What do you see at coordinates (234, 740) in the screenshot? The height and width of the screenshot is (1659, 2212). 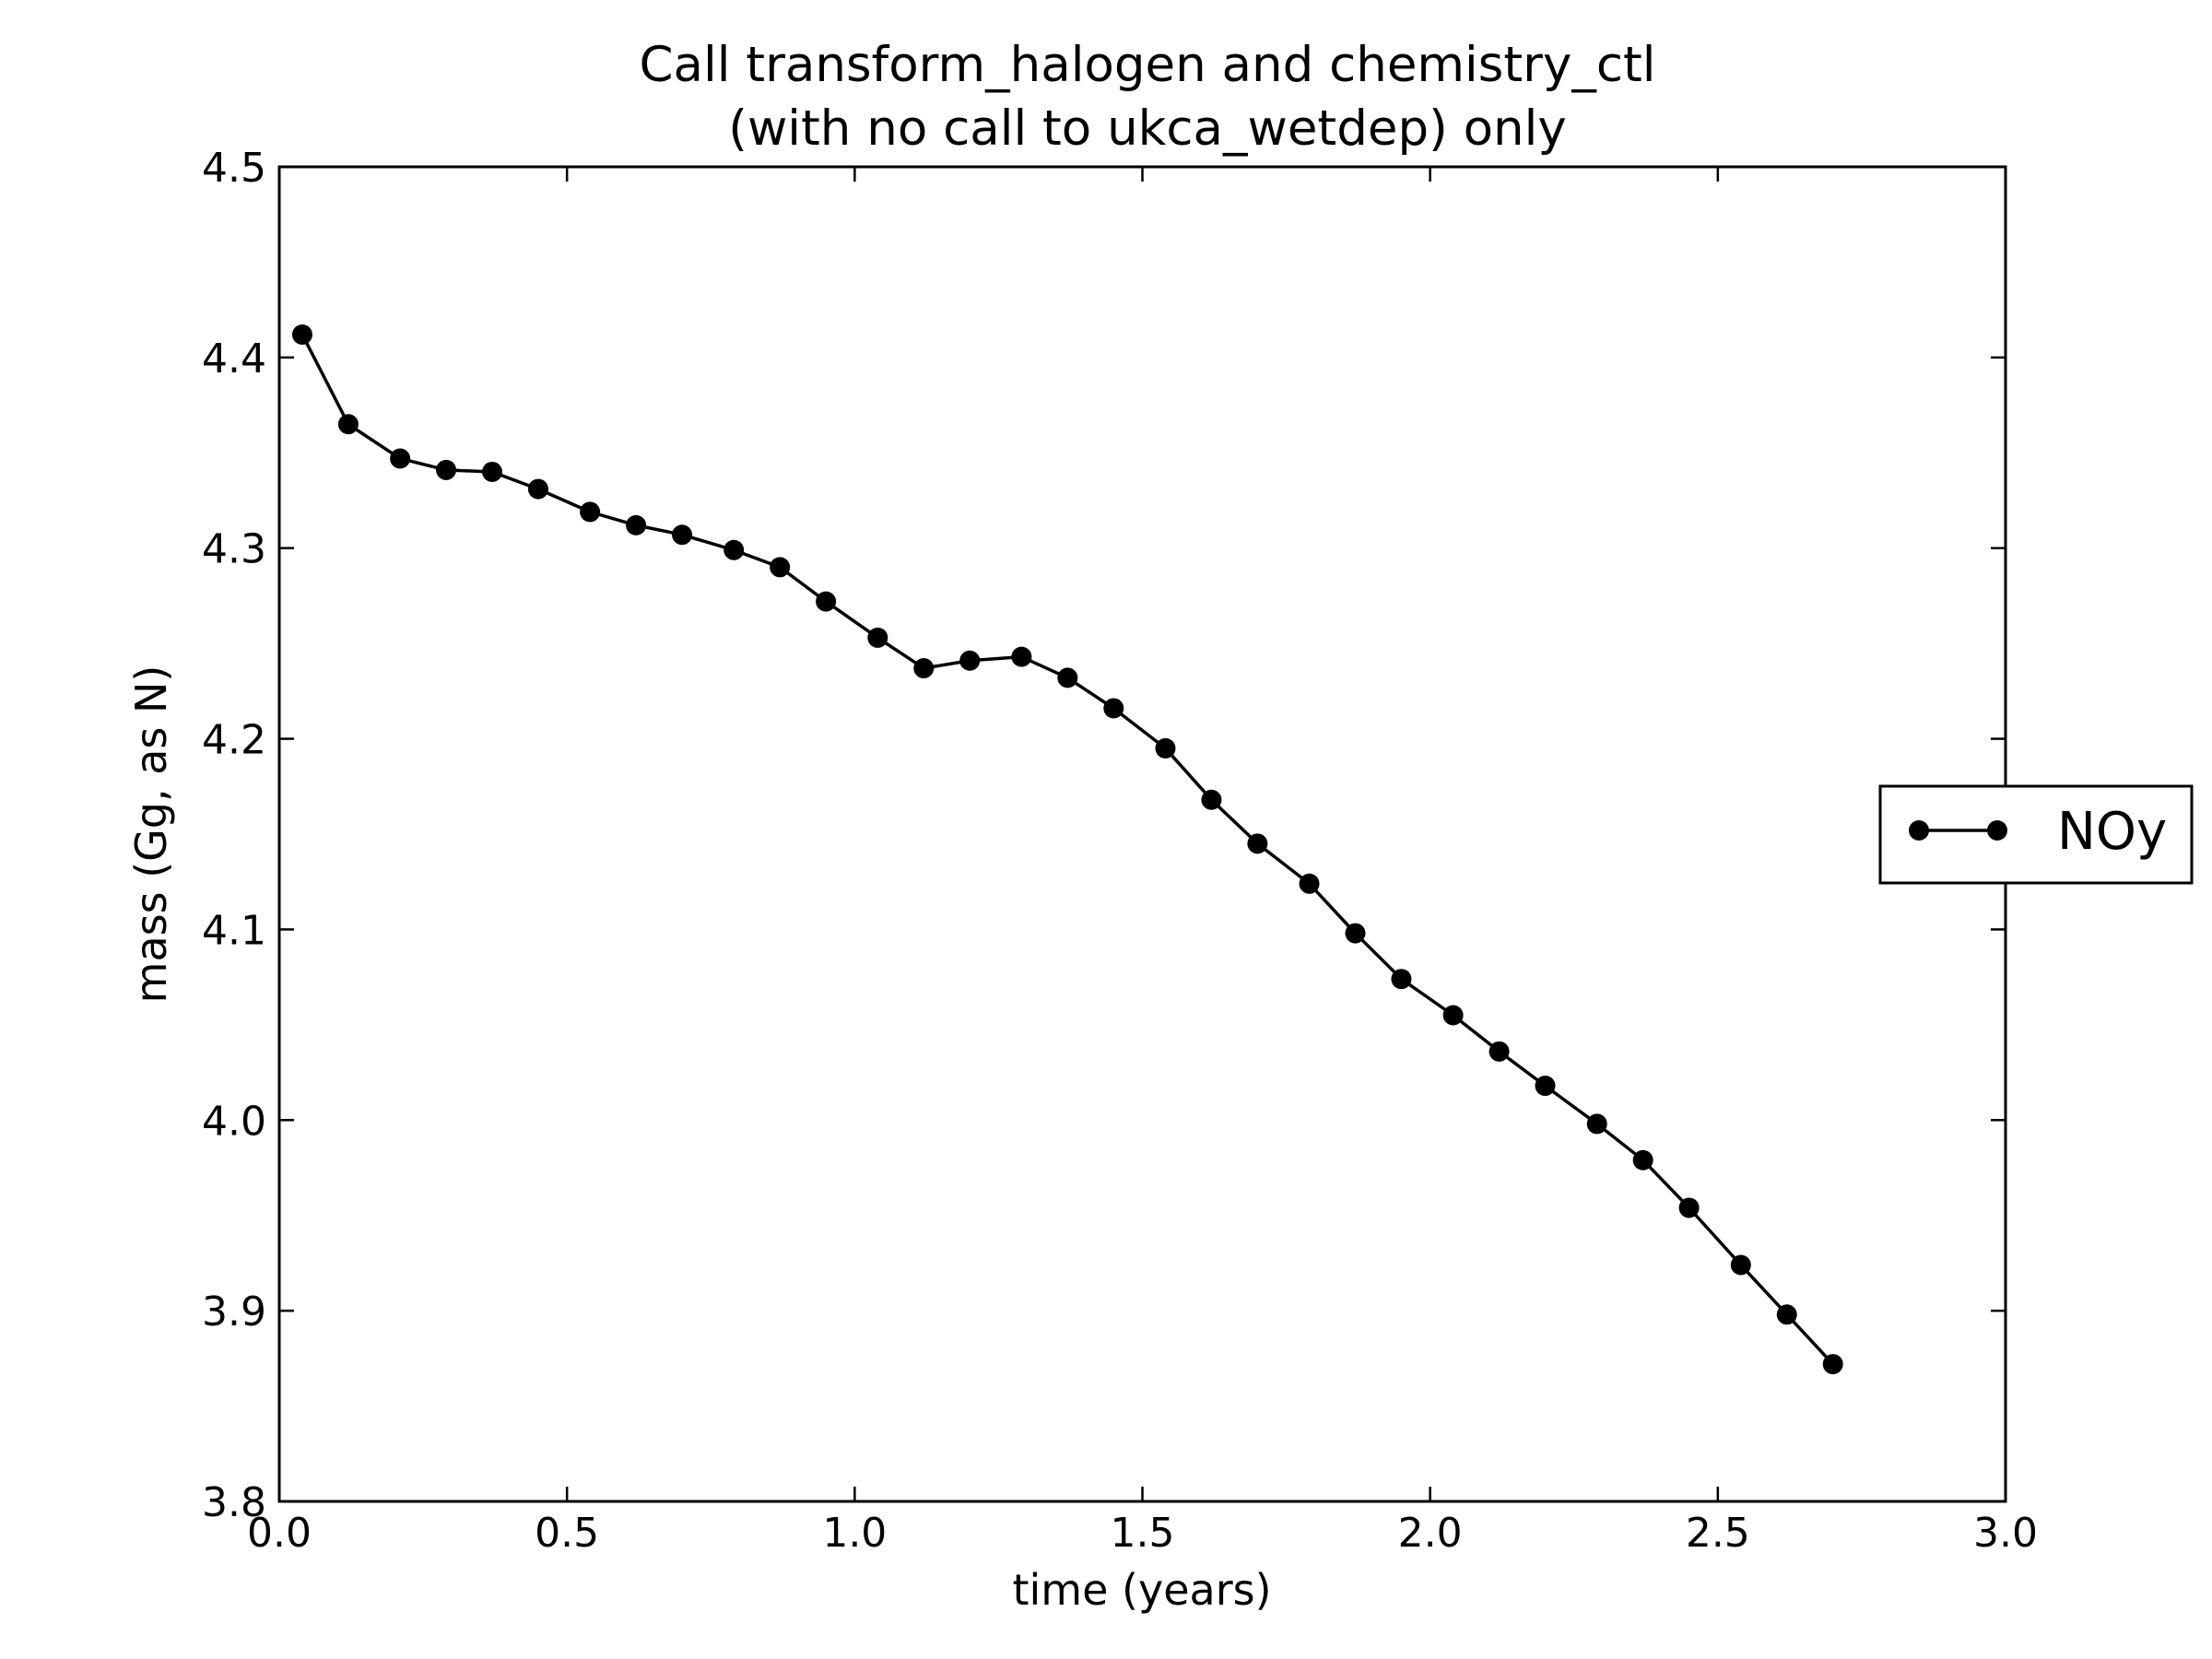 I see `y-tick-label: 4.2` at bounding box center [234, 740].